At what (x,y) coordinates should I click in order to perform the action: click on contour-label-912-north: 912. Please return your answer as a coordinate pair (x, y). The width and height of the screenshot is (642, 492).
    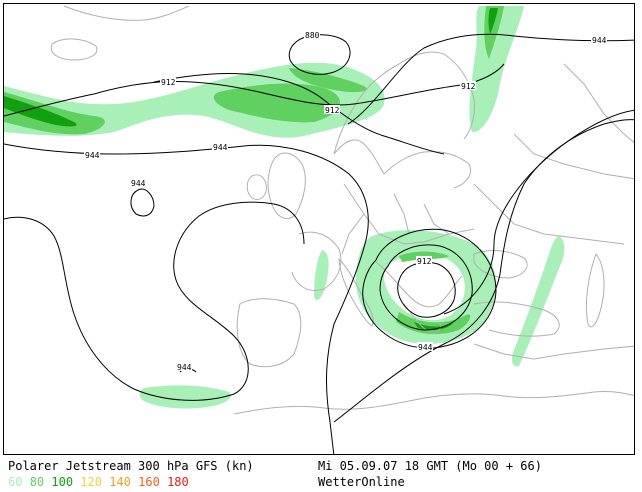
    Looking at the image, I should click on (168, 82).